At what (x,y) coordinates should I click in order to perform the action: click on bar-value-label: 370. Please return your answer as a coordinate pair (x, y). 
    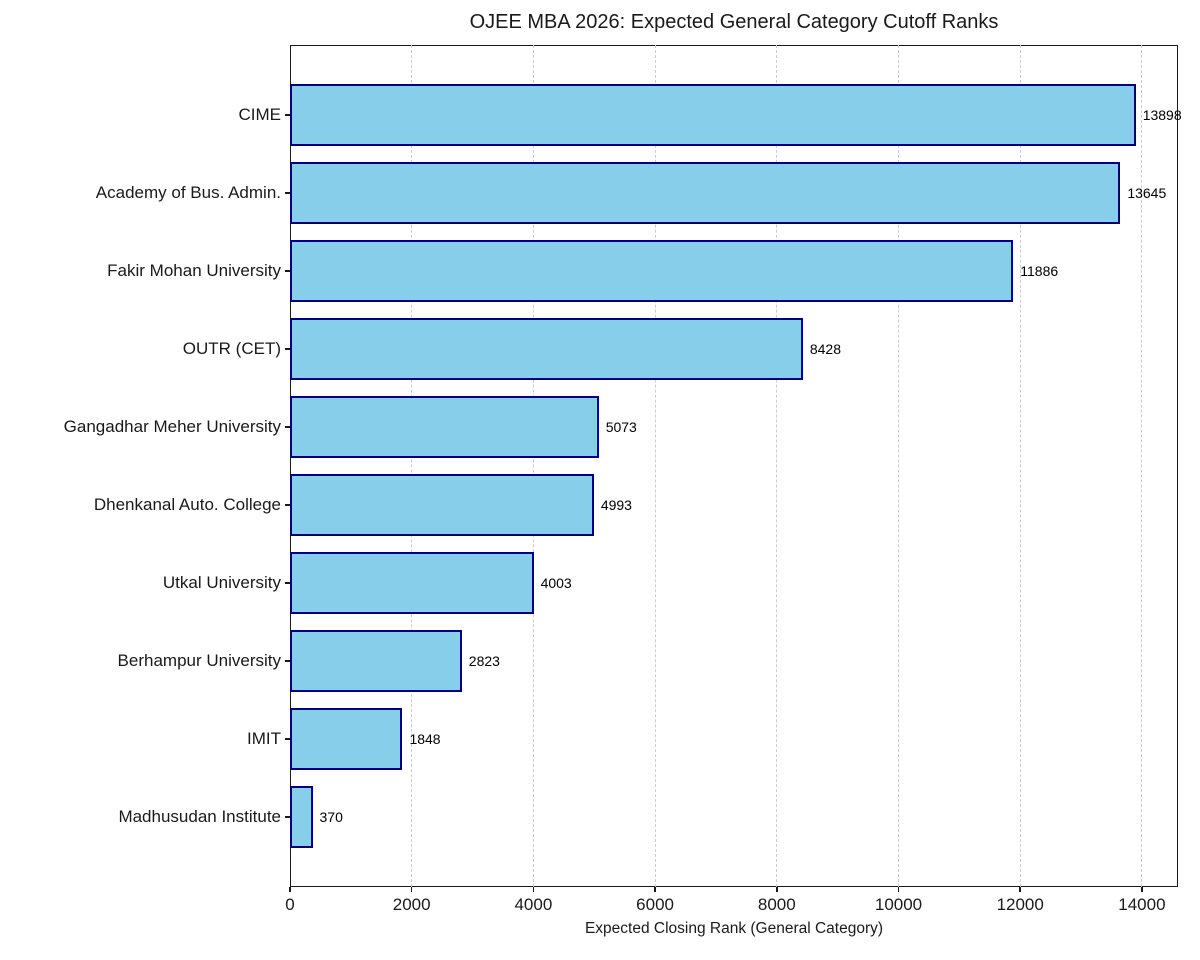
    Looking at the image, I should click on (331, 816).